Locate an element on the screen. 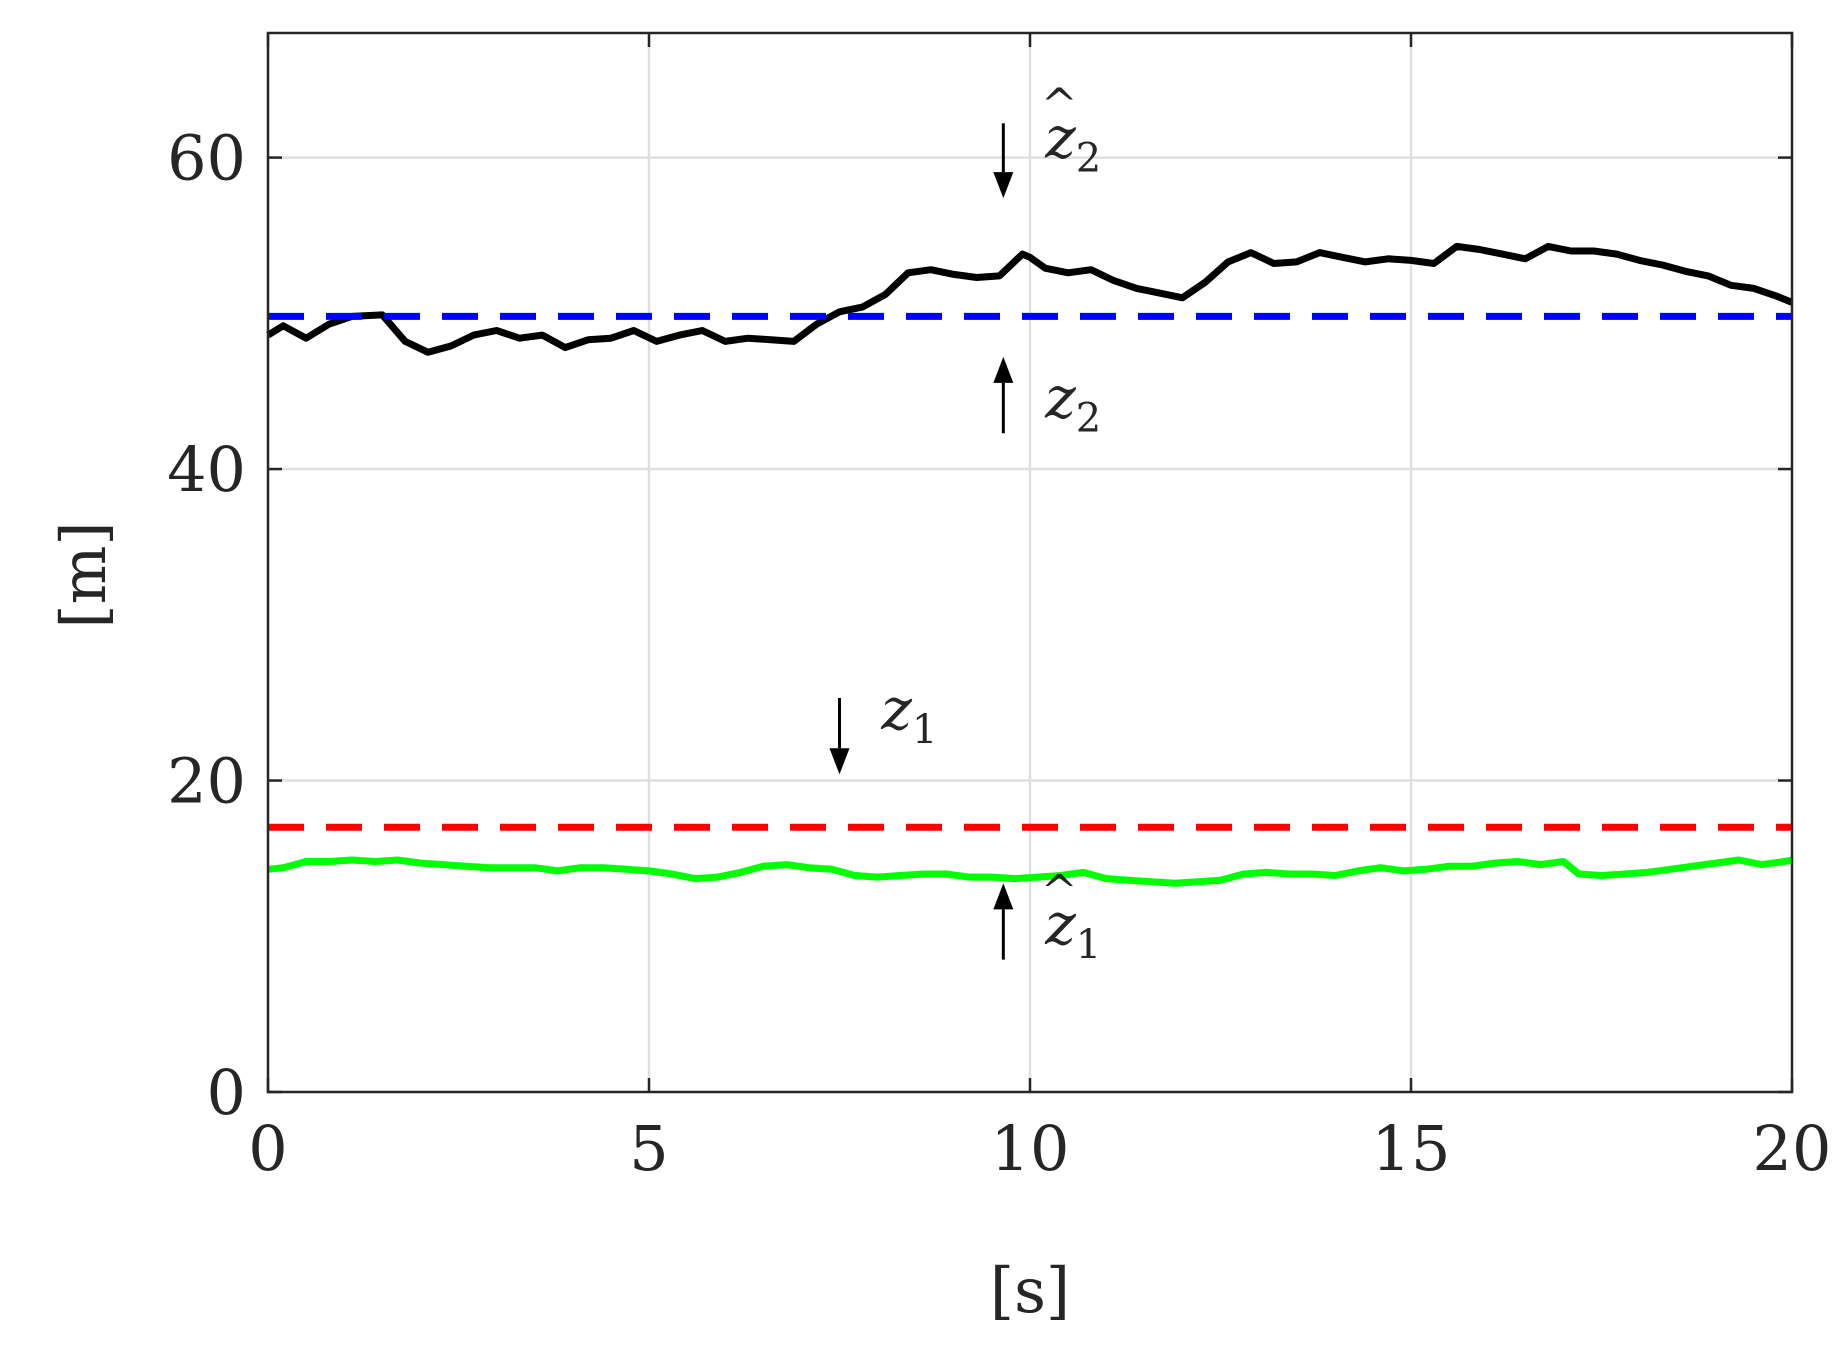 The height and width of the screenshot is (1351, 1846). annotation-z1-hat: z1^ is located at coordinates (1047, 917).